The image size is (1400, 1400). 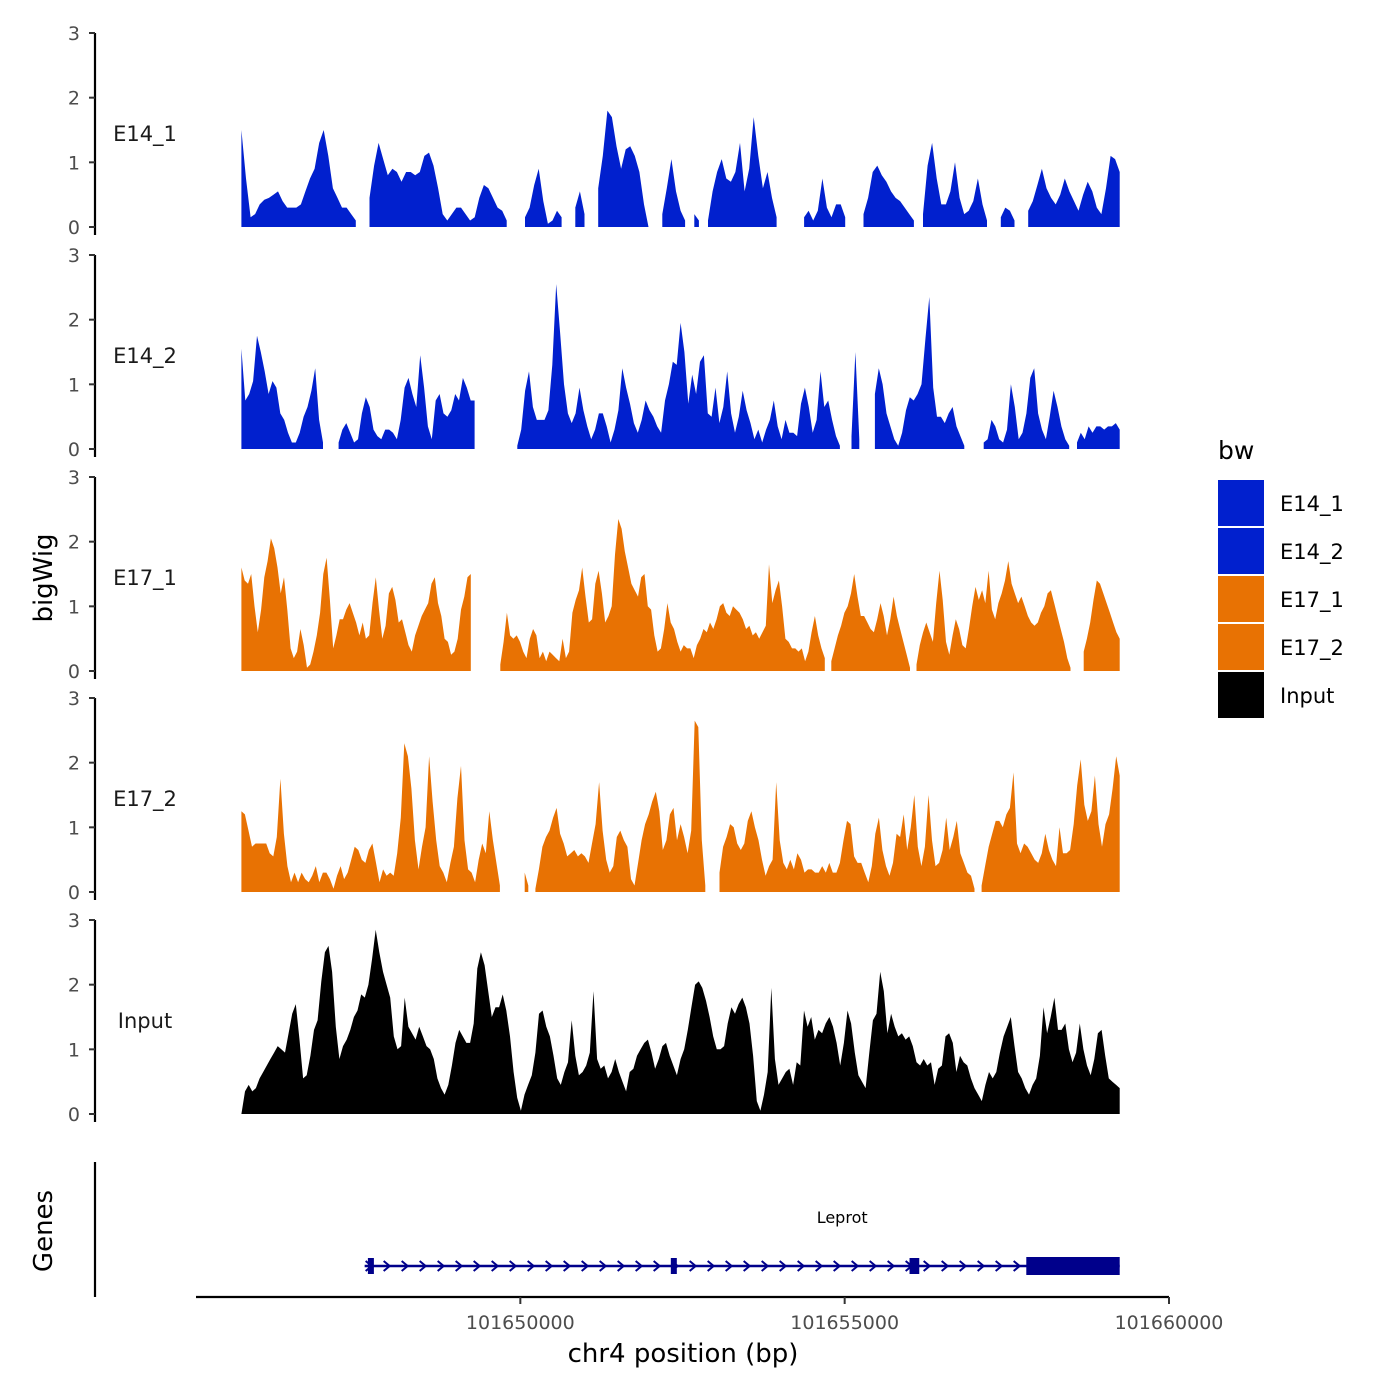 I want to click on legend-label-e14-1: E14_1, so click(x=1312, y=504).